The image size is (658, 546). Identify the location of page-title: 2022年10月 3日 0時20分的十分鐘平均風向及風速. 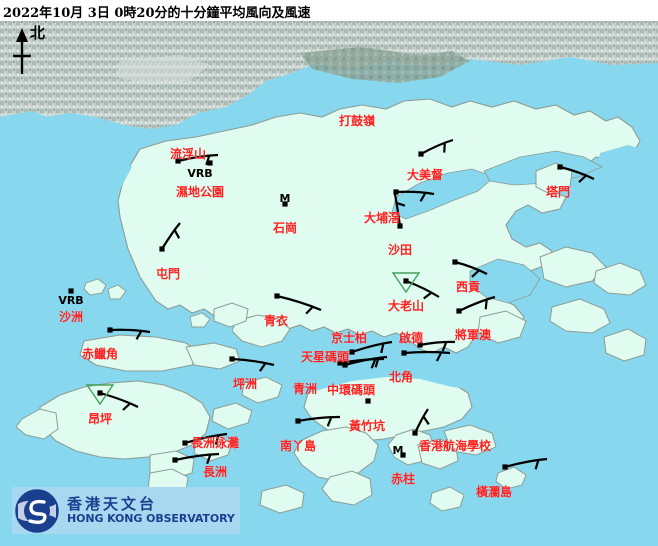
(157, 13).